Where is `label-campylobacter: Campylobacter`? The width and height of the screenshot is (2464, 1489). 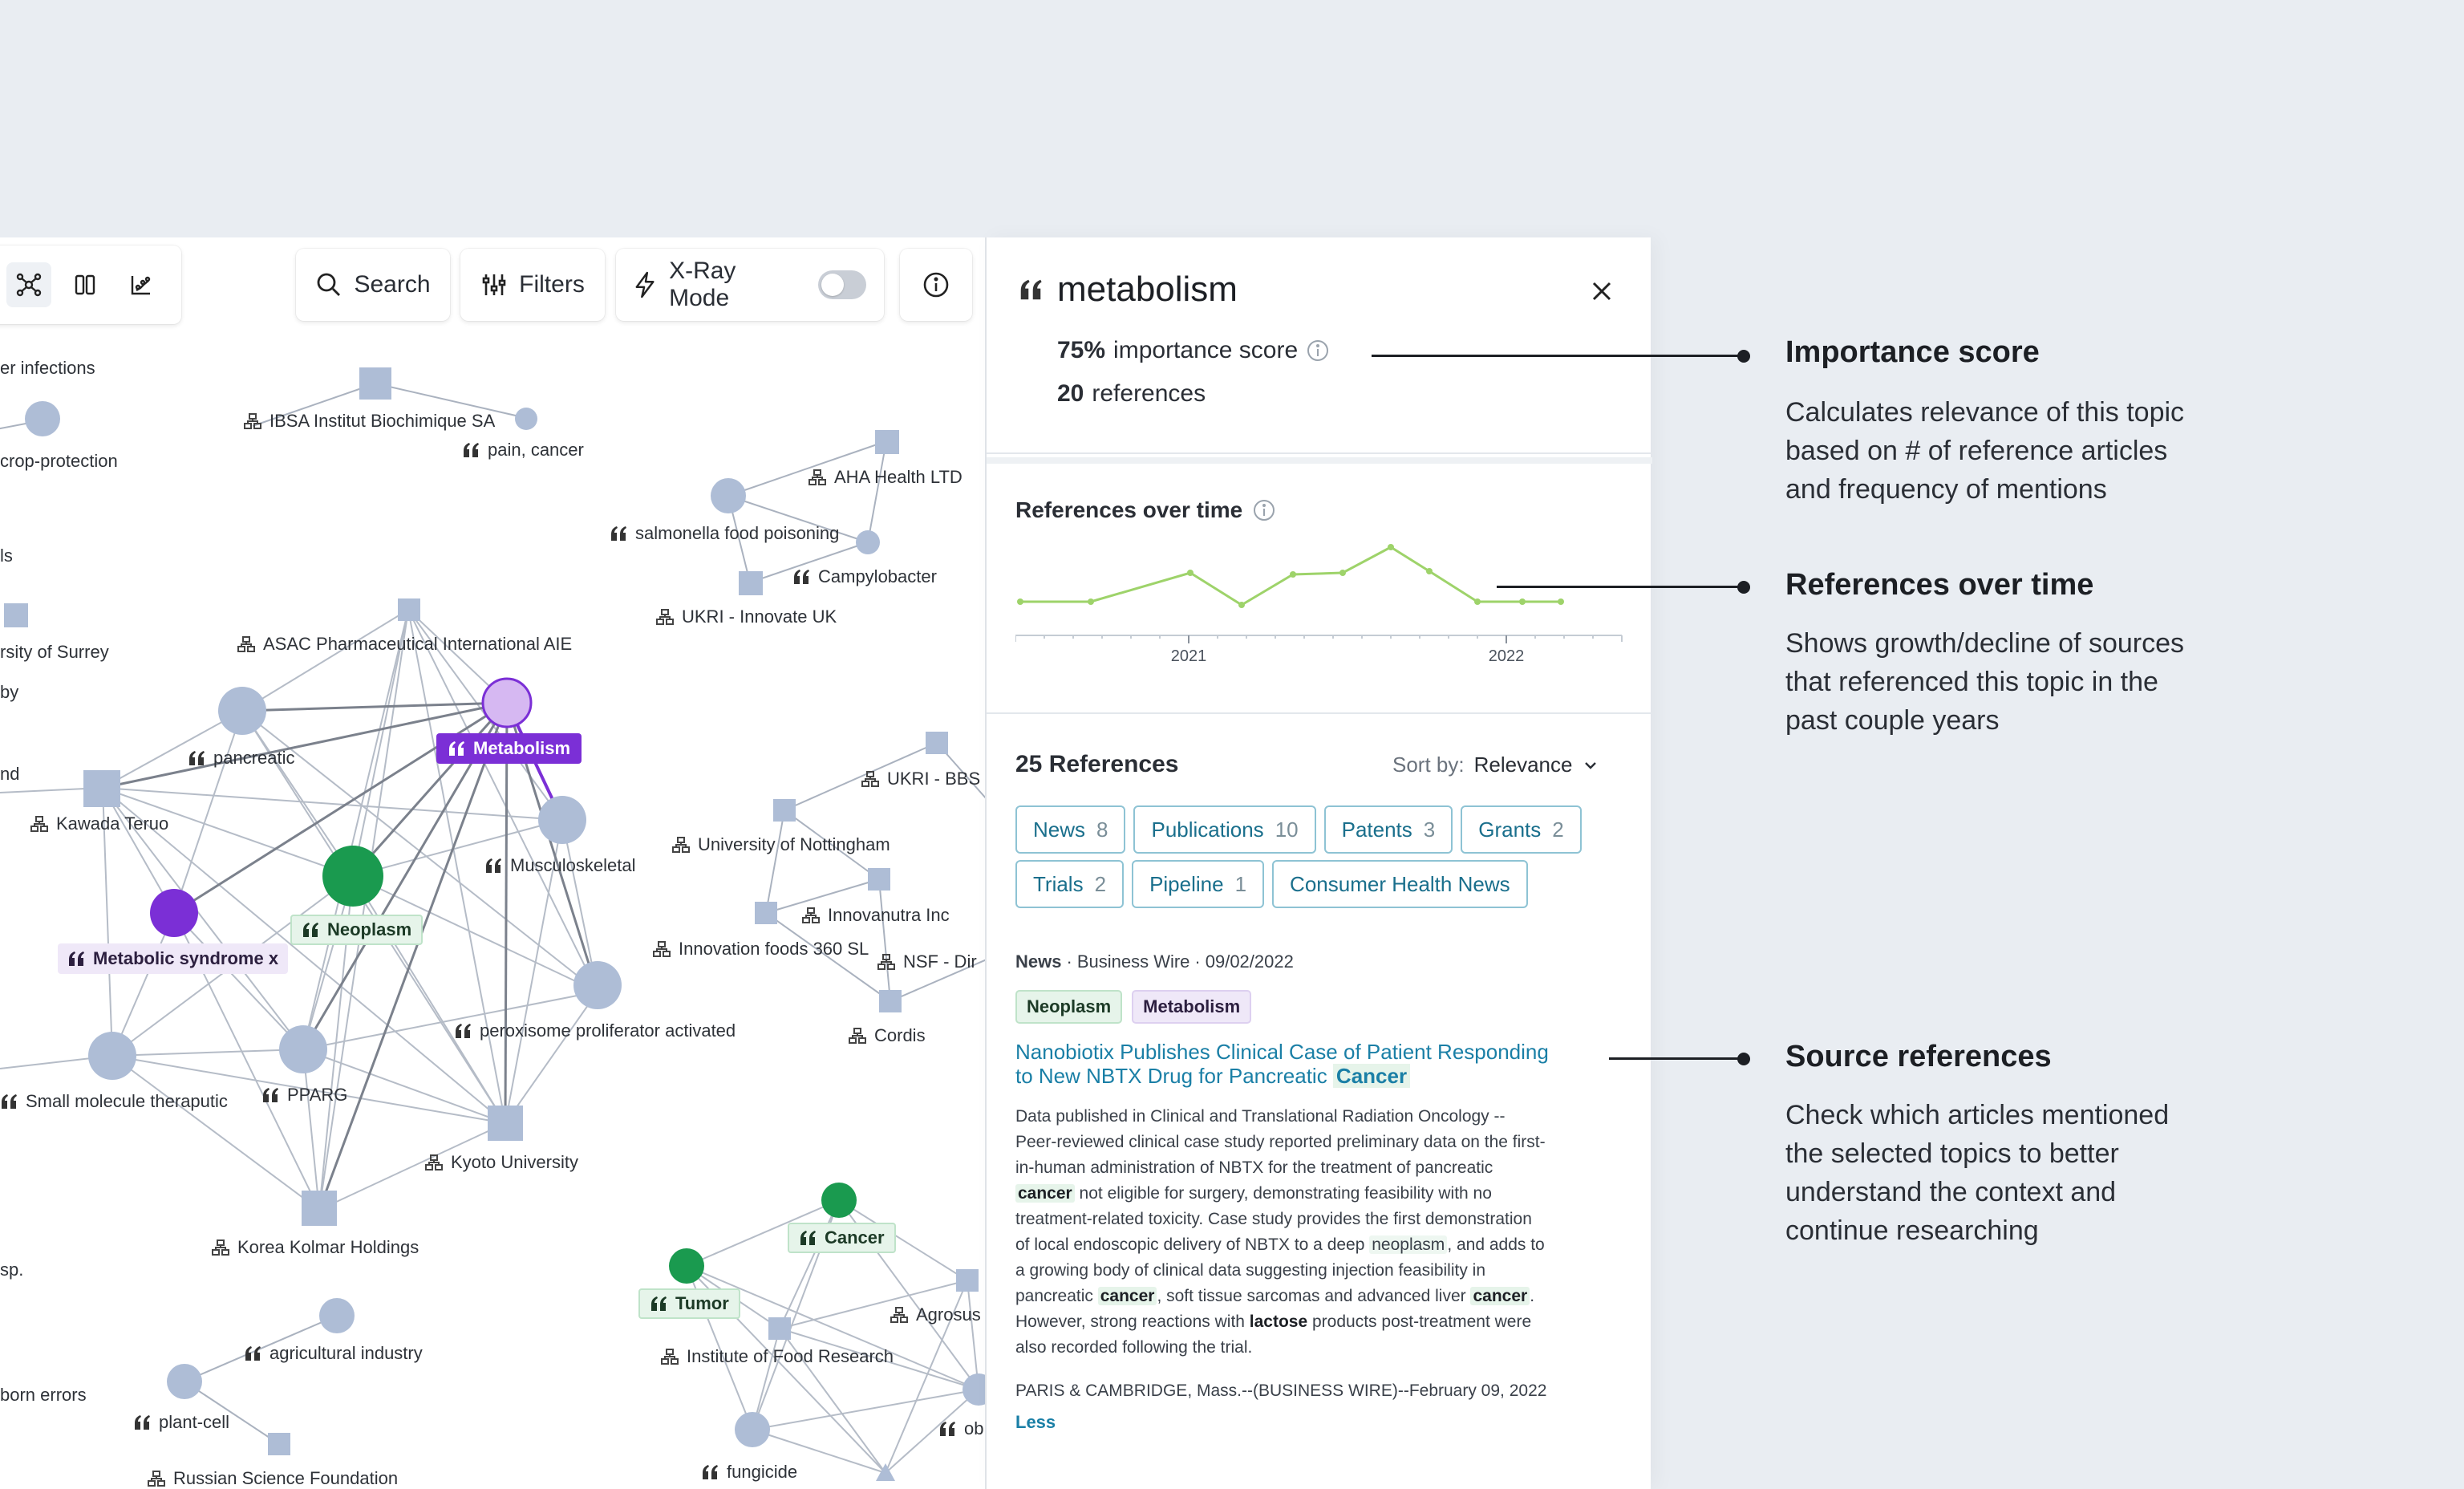 label-campylobacter: Campylobacter is located at coordinates (864, 576).